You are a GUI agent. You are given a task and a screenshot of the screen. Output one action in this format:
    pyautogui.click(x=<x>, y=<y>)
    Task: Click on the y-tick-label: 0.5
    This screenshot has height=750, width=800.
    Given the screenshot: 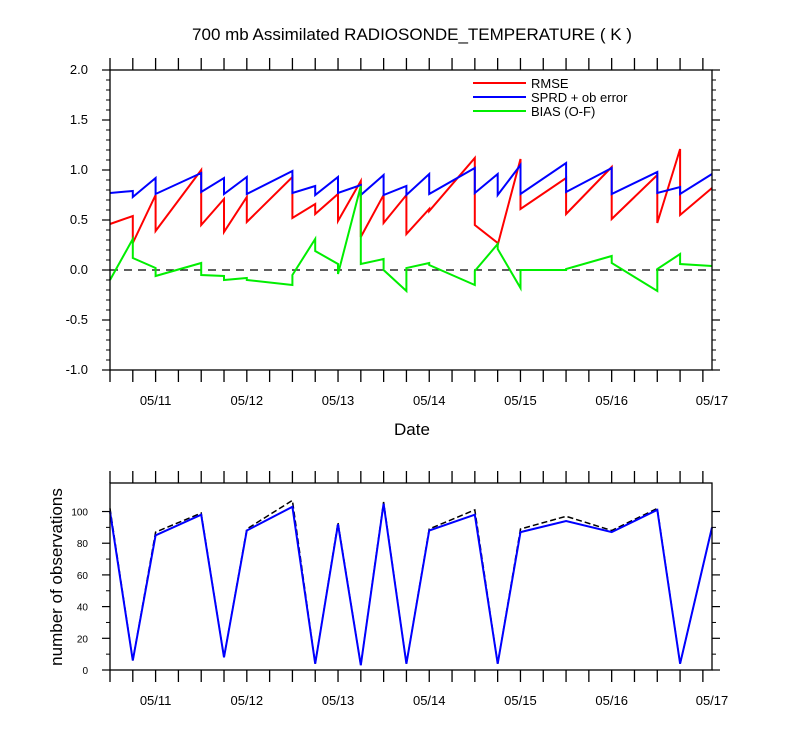 What is the action you would take?
    pyautogui.click(x=79, y=219)
    